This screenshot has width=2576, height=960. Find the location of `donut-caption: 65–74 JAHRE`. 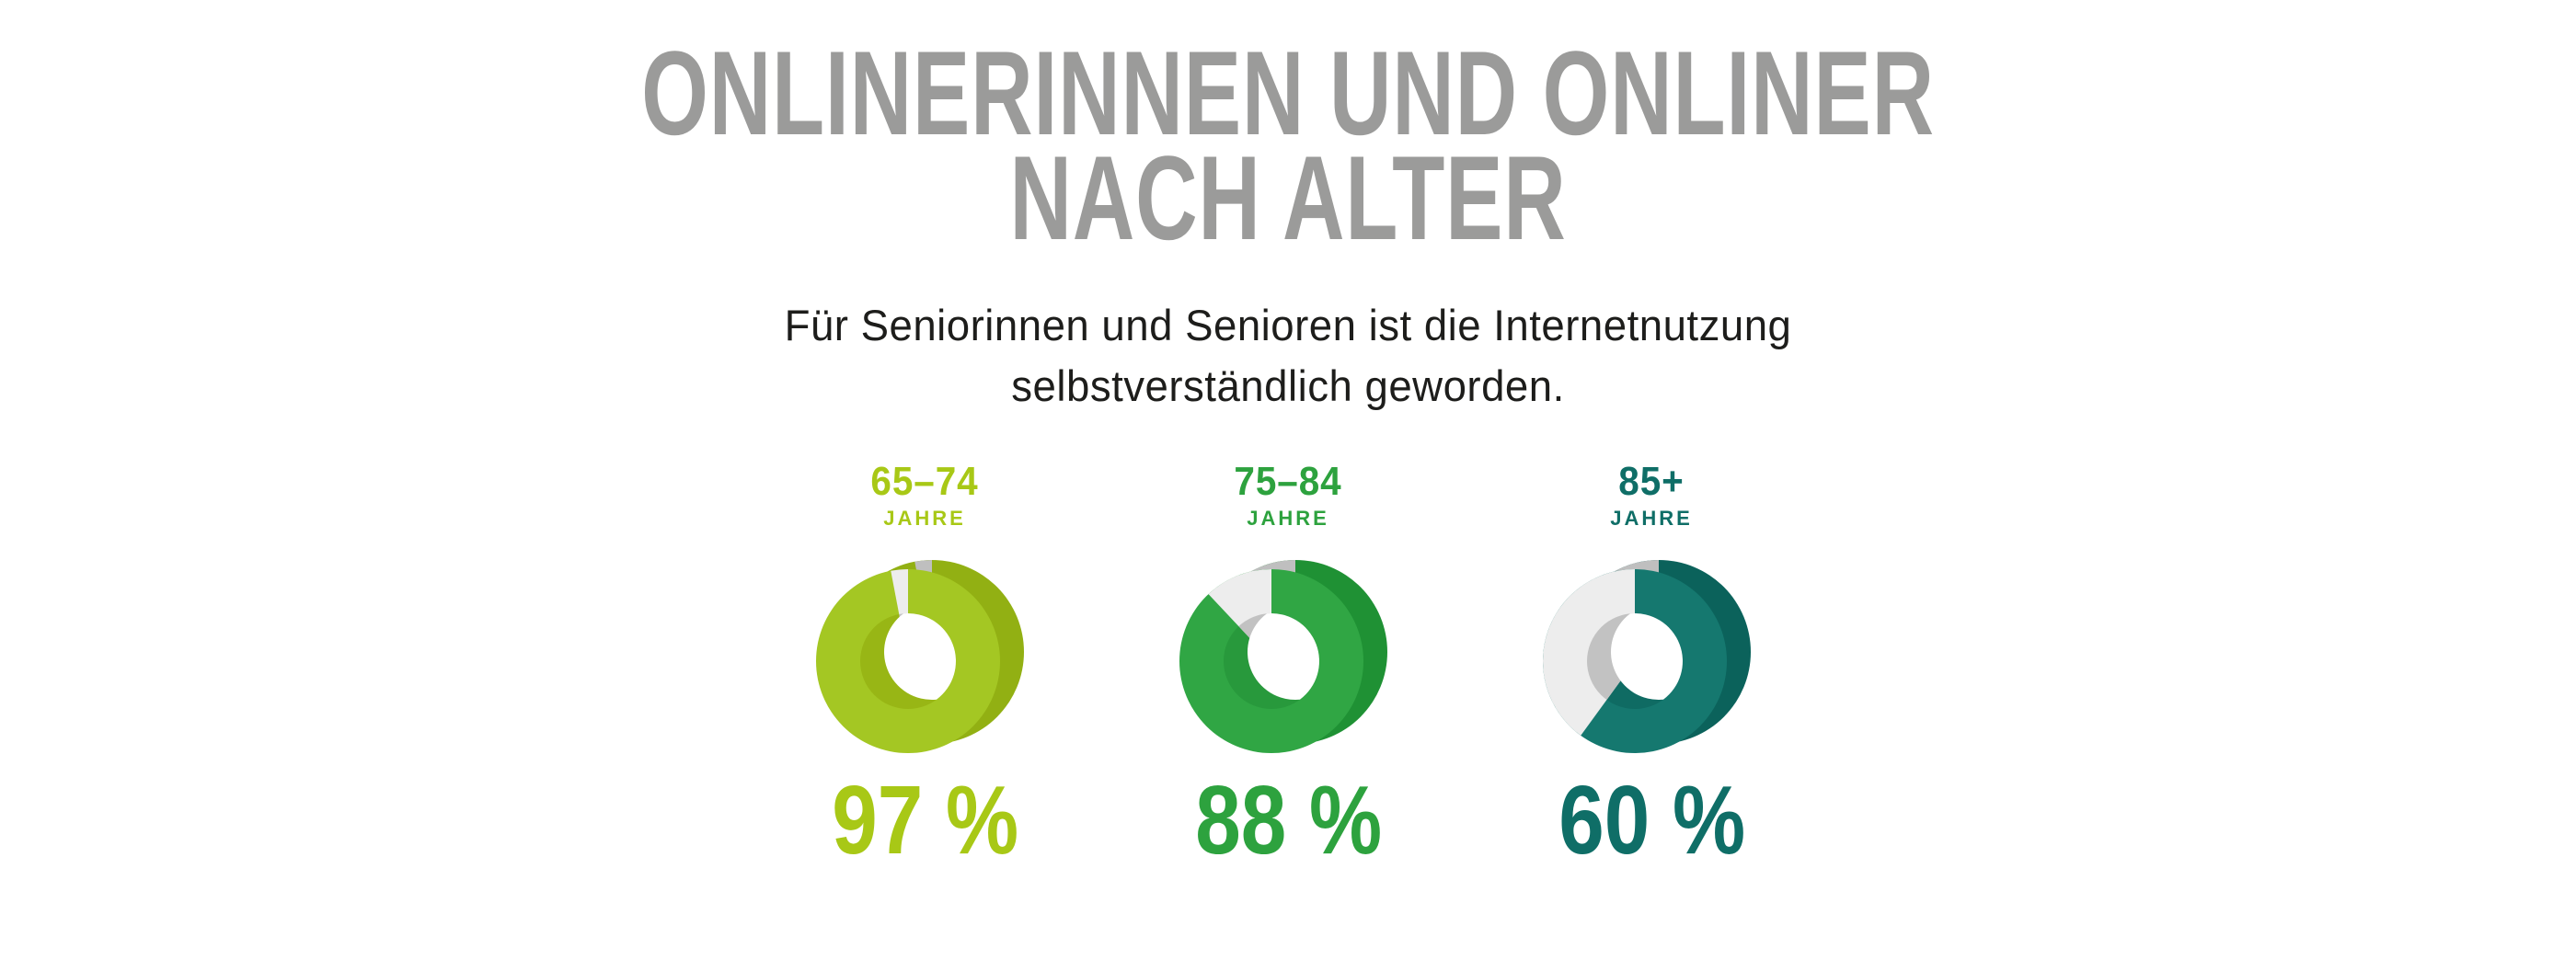

donut-caption: 65–74 JAHRE is located at coordinates (924, 495).